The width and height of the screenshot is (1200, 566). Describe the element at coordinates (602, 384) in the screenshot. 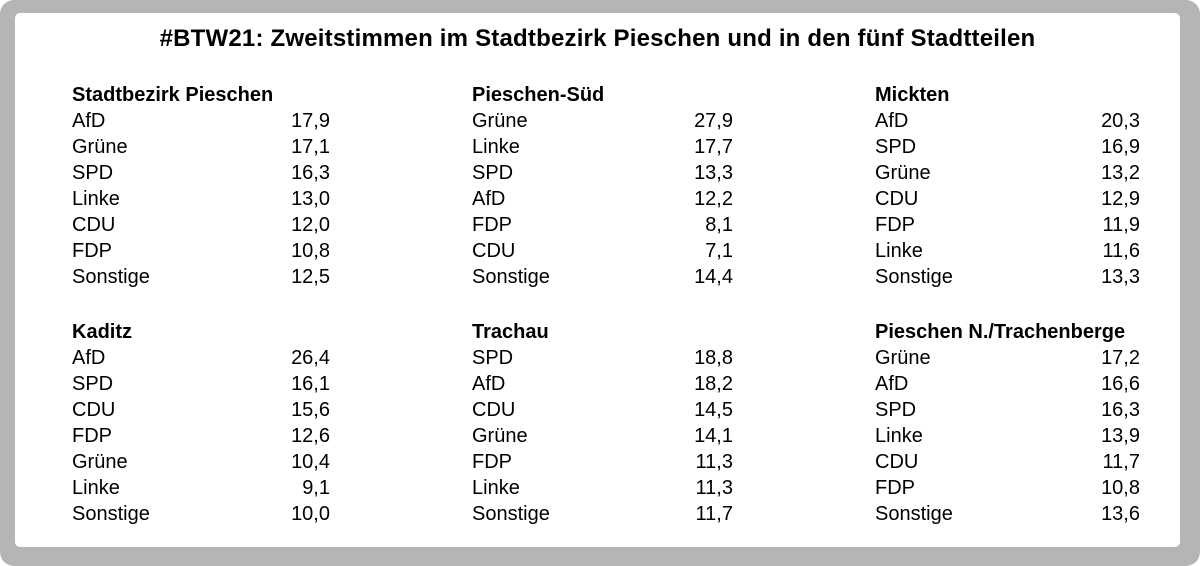

I see `result-row: AfD 18,2` at that location.